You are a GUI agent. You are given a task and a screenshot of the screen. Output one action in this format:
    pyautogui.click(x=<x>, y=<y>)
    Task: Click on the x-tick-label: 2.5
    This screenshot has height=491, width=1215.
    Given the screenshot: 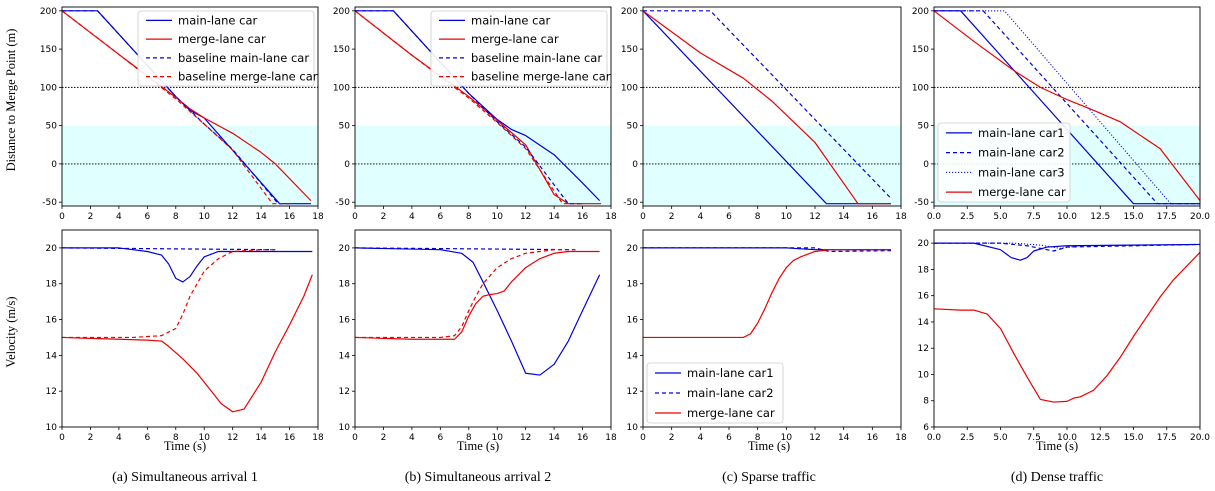 What is the action you would take?
    pyautogui.click(x=967, y=438)
    